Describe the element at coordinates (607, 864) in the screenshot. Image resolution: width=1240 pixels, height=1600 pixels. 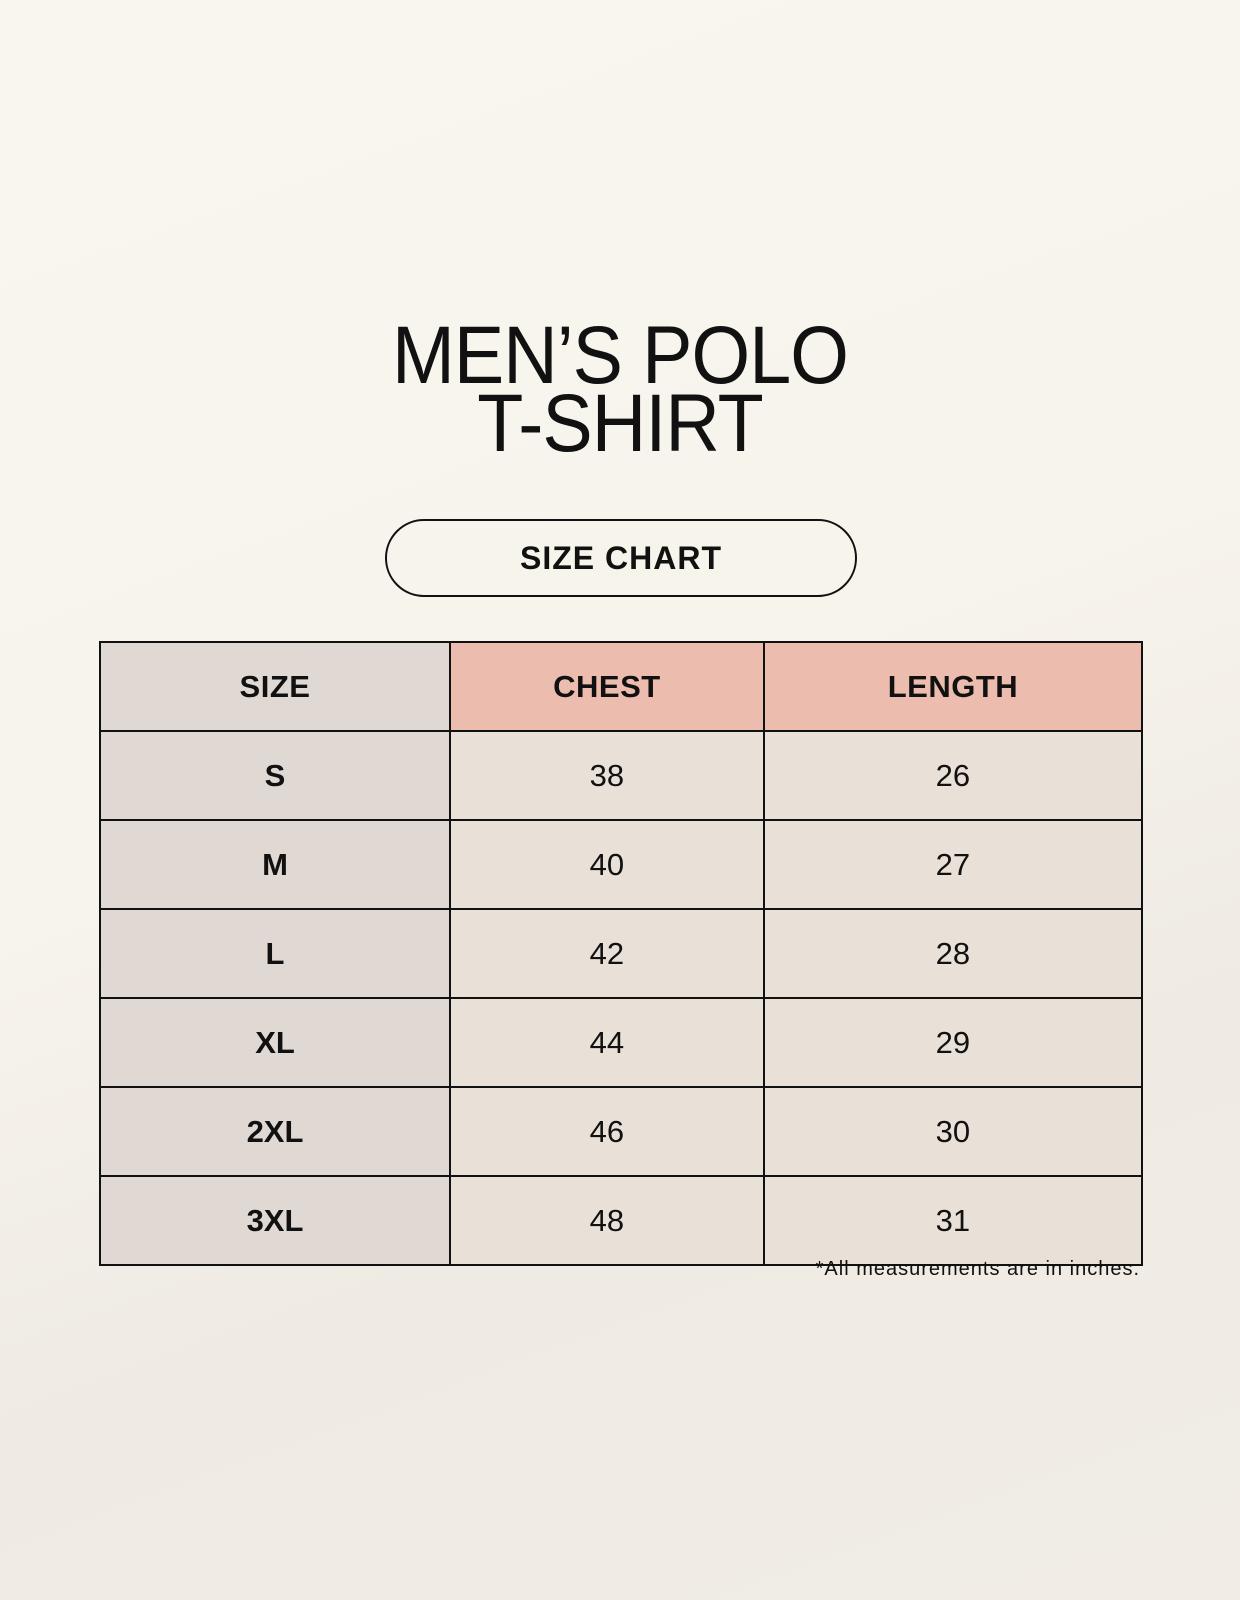
I see `cell-chest: 40` at that location.